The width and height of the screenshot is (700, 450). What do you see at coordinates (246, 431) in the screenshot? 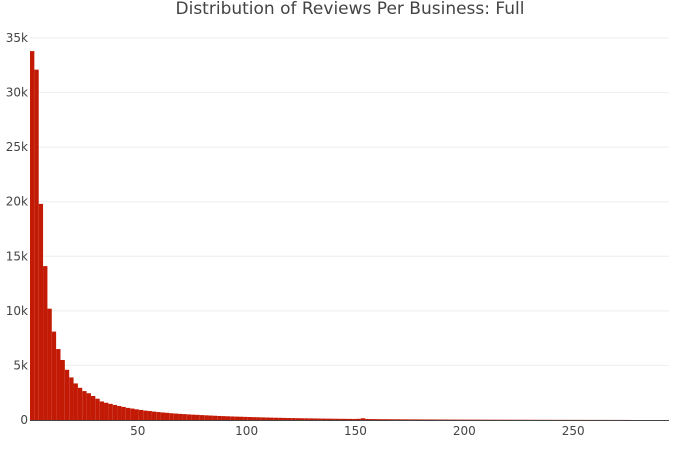
I see `x-tick-label: 100` at bounding box center [246, 431].